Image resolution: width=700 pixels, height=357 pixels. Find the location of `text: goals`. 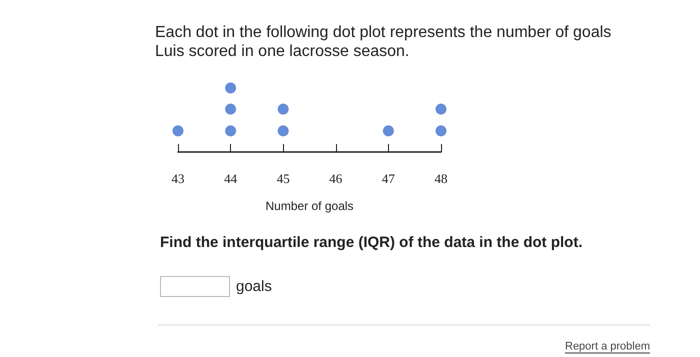

text: goals is located at coordinates (254, 286).